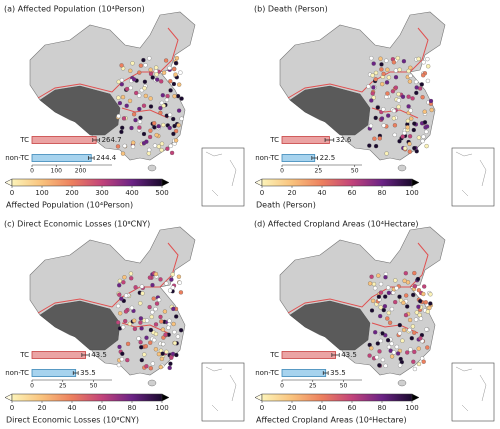  I want to click on bar-tick-label: 0, so click(32, 386).